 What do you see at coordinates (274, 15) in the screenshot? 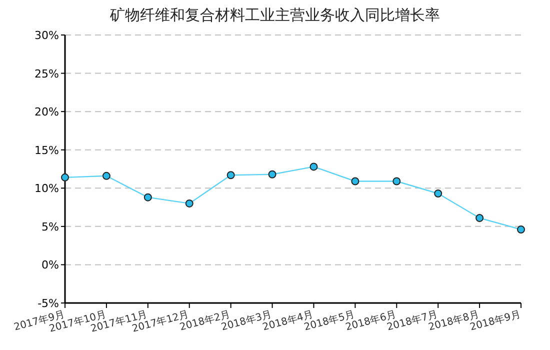
I see `chart-title: 矿物纤维和复合材料工业主营业务收入同比增长率` at bounding box center [274, 15].